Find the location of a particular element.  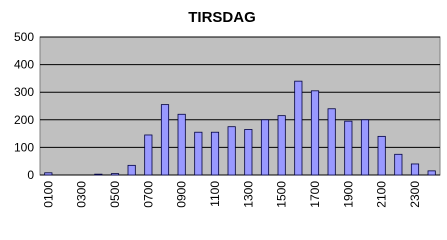

chart-title: TIRSDAG is located at coordinates (222, 17).